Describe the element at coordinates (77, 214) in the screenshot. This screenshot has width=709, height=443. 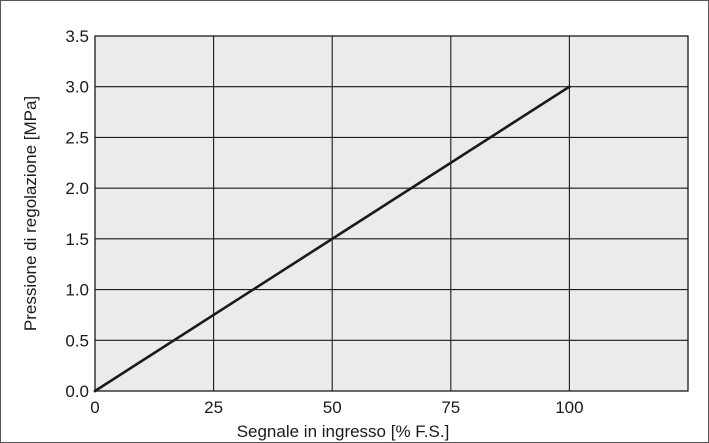
I see `y-tick-labels: 0.0 0.5 1.0 1.5 2.0 2.5 3.0 3.5` at that location.